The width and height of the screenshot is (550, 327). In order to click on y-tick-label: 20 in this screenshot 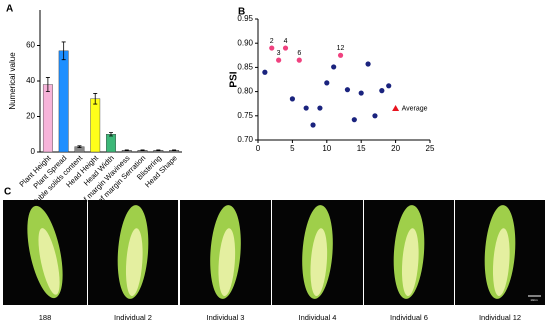, I will do `click(30, 116)`.